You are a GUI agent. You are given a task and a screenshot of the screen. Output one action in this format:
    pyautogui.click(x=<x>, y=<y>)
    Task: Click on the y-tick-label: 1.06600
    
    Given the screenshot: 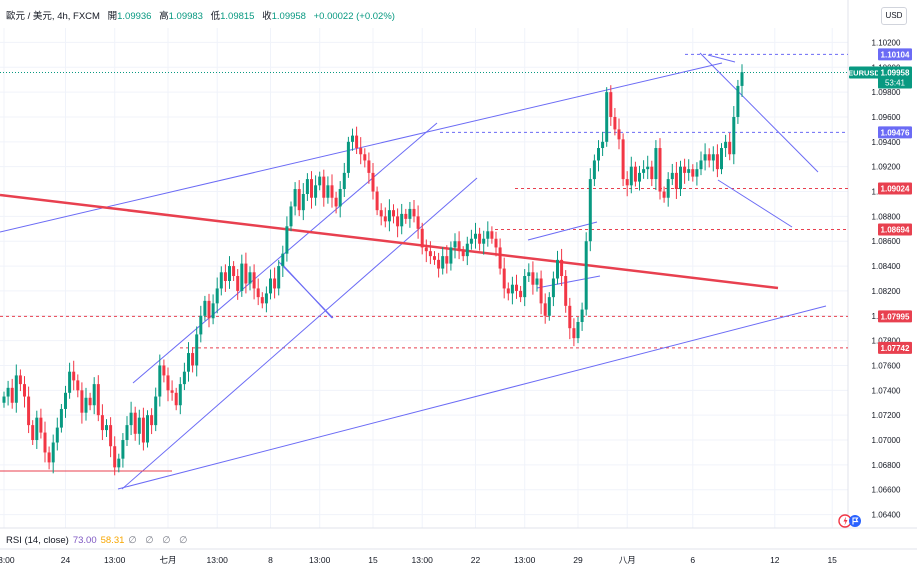 What is the action you would take?
    pyautogui.click(x=886, y=490)
    